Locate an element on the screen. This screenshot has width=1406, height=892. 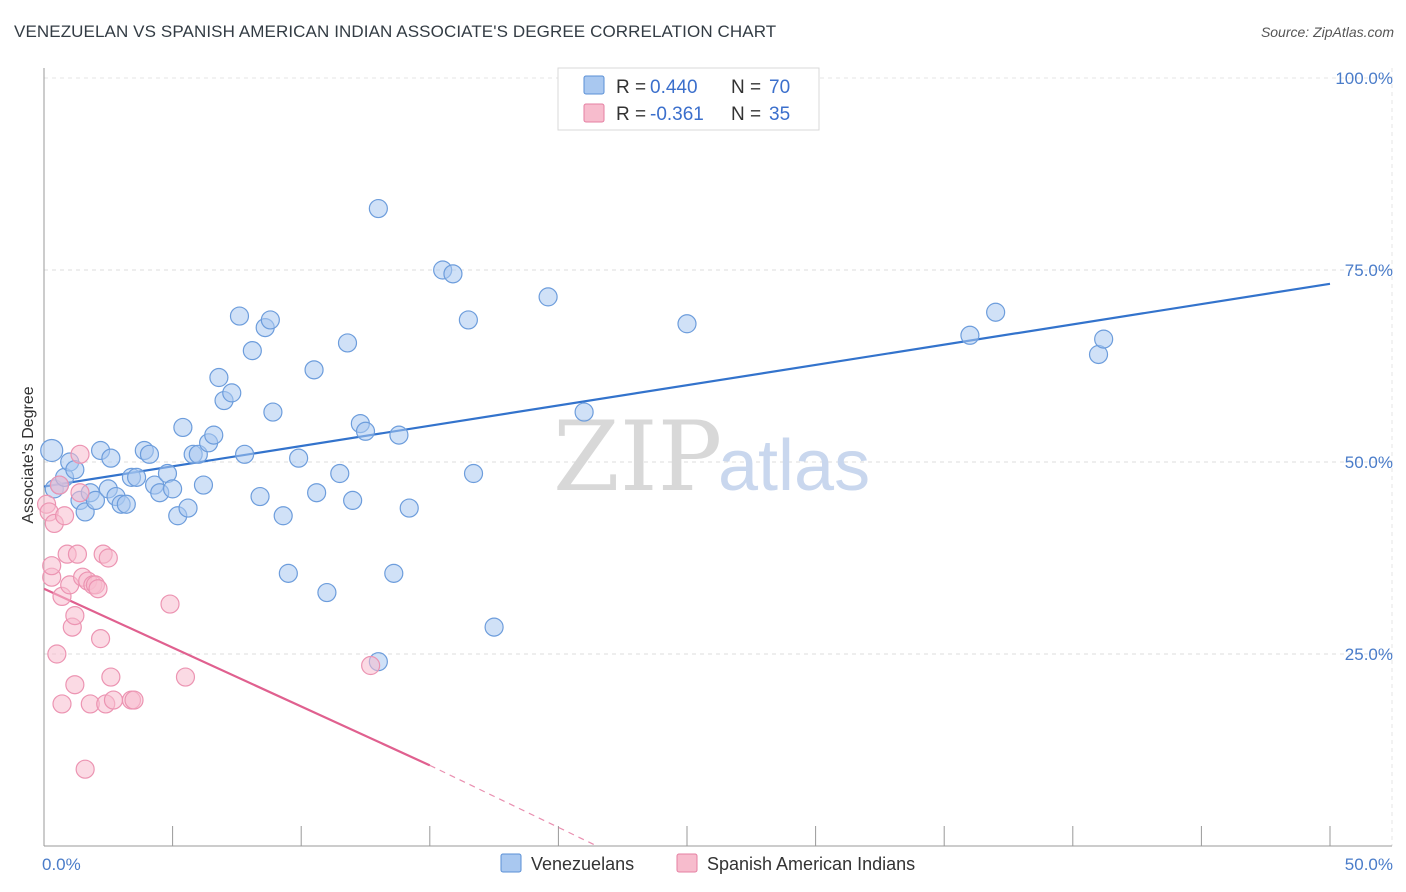
y-tick-label-2: 75.0% is located at coordinates (1369, 270).